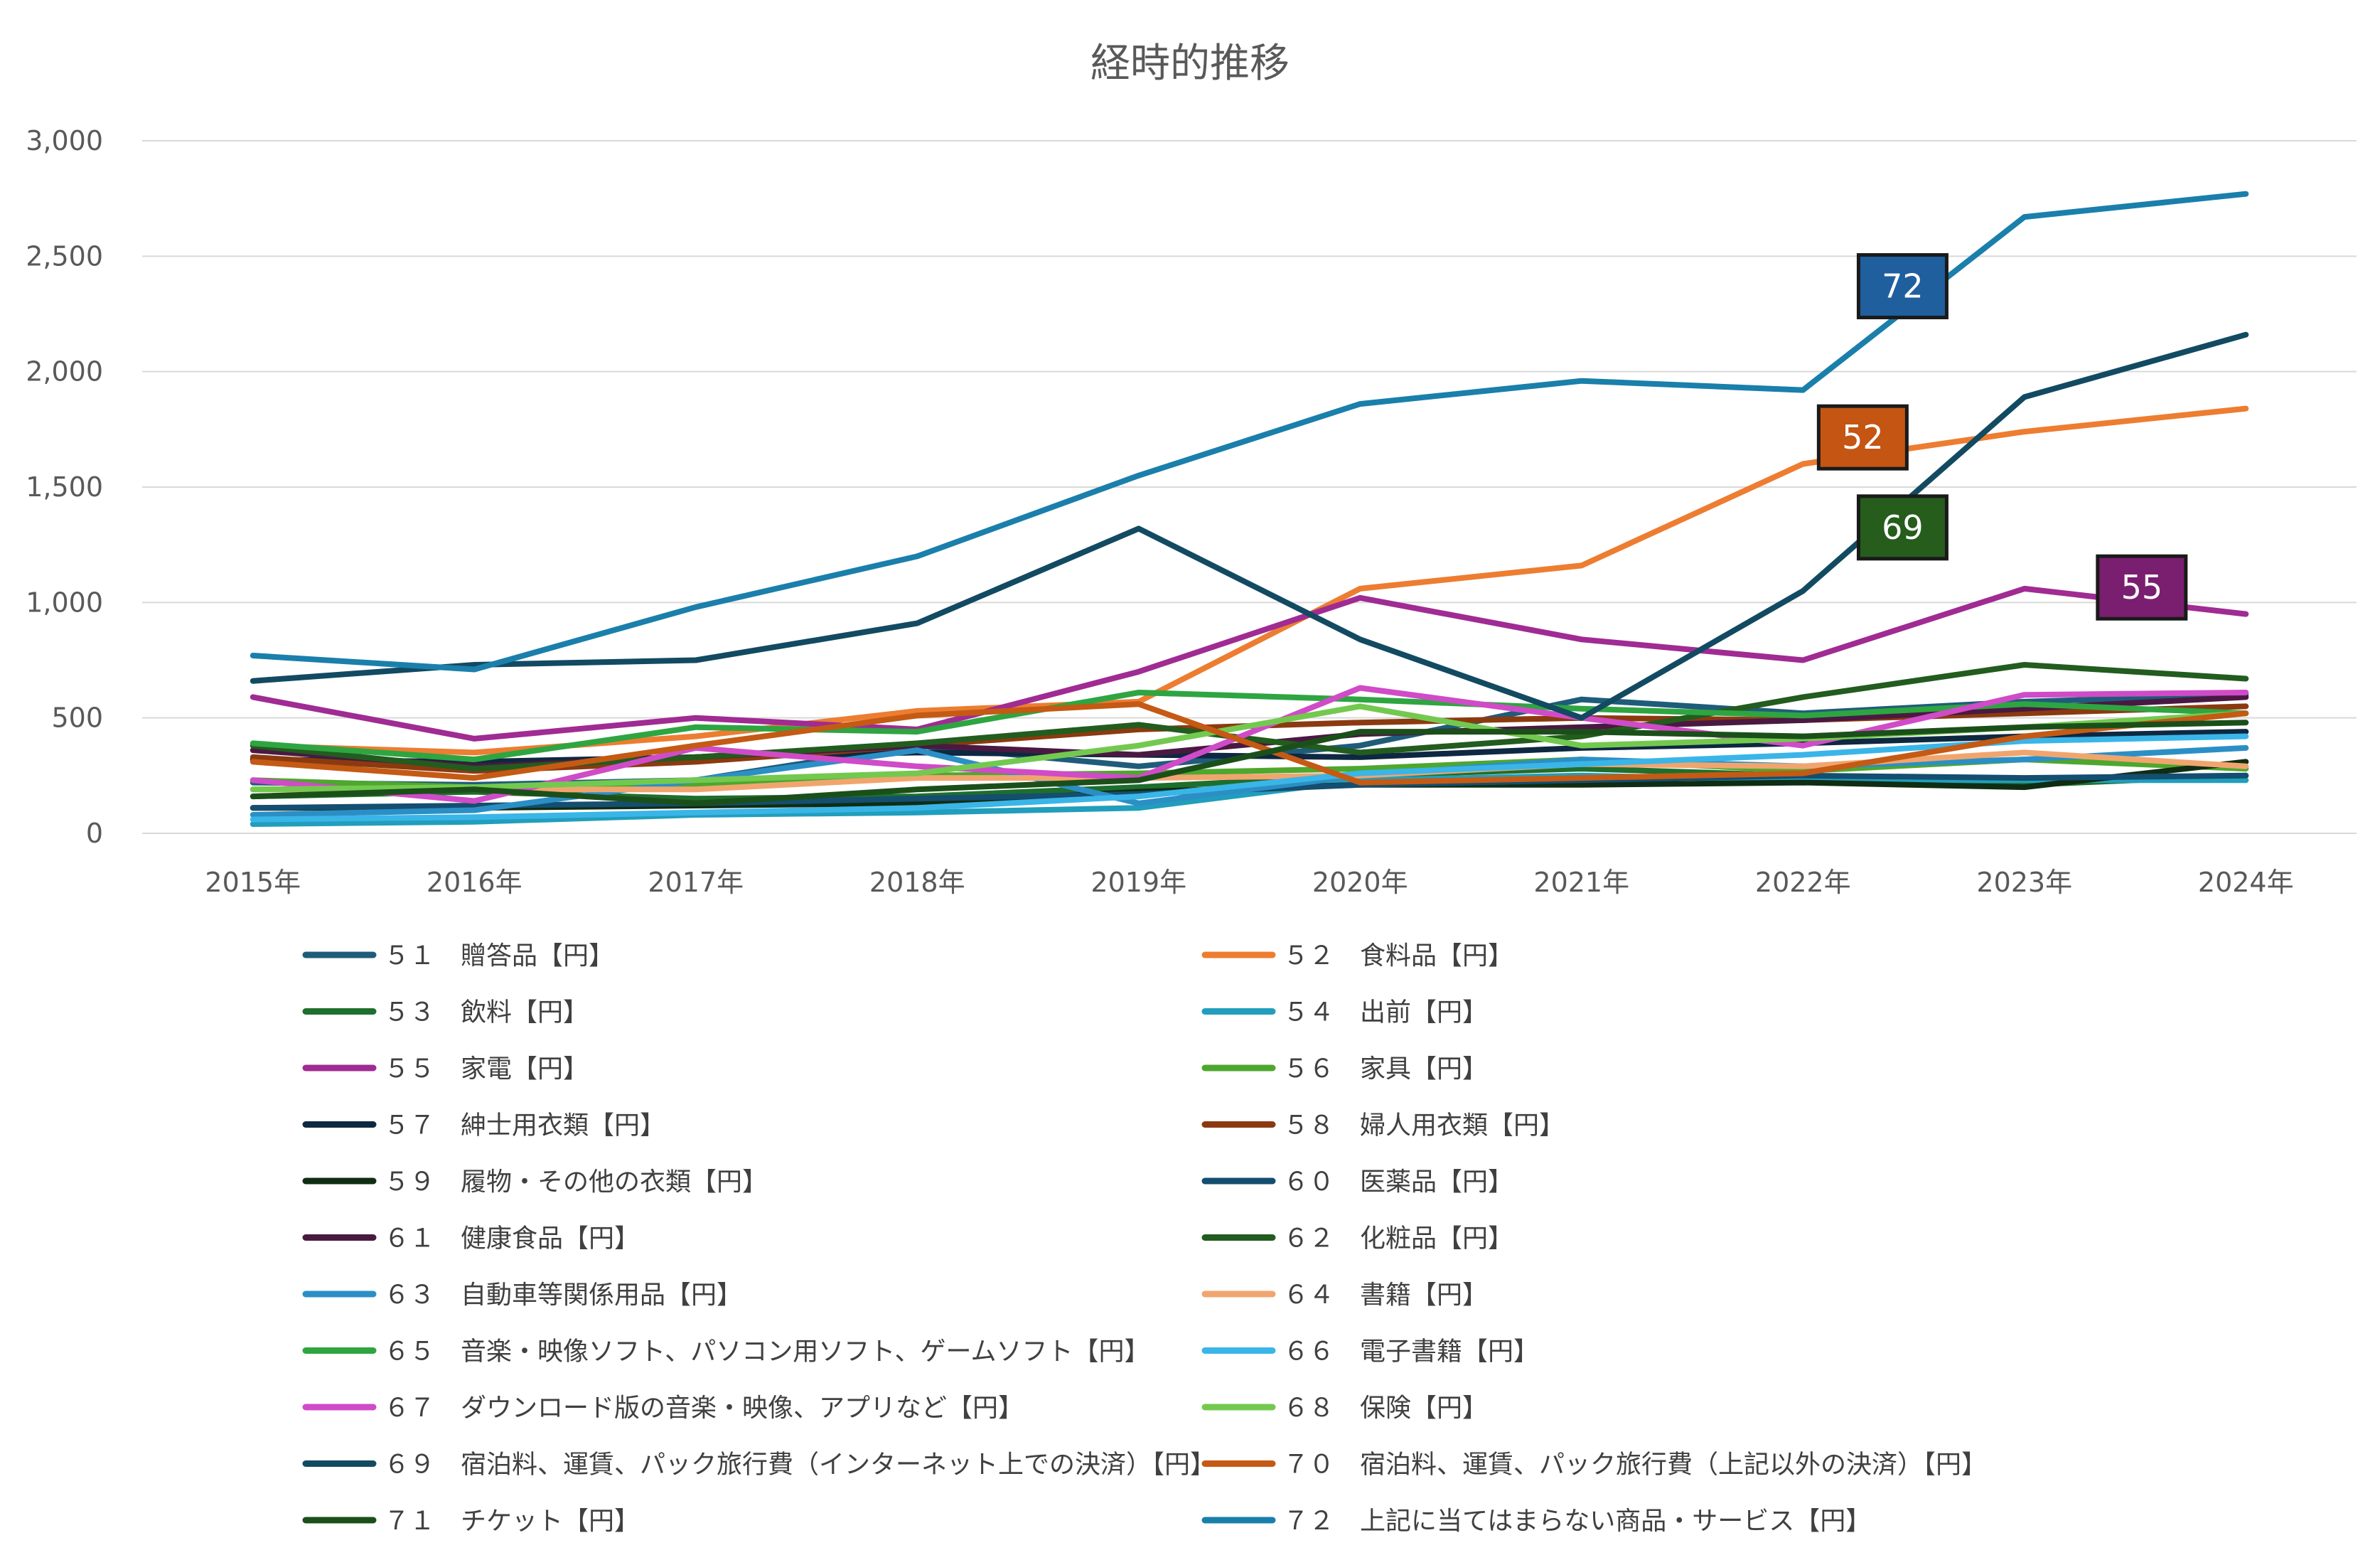 The image size is (2380, 1555). I want to click on legend-item-62: ６２ 化粧品【円】, so click(1357, 1239).